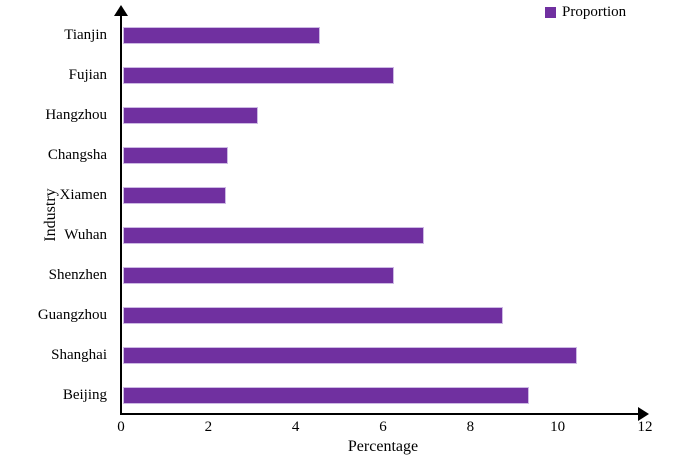 Image resolution: width=698 pixels, height=474 pixels. I want to click on category-label: Shenzhen, so click(77, 274).